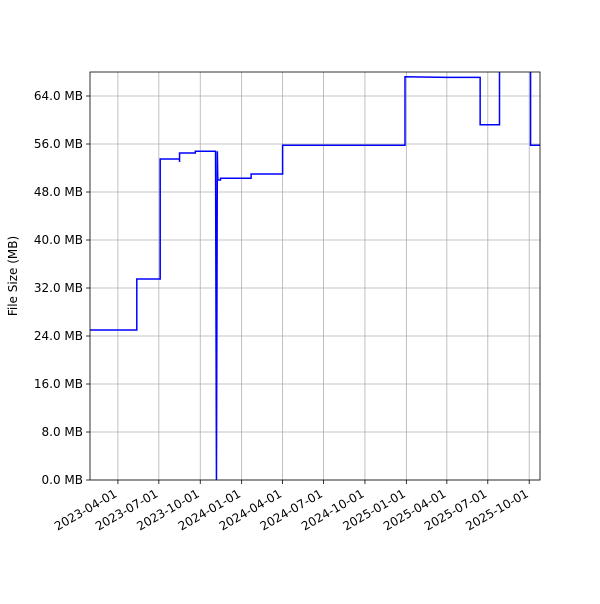 This screenshot has height=604, width=600. I want to click on y-axis-label: File Size (MB), so click(13, 276).